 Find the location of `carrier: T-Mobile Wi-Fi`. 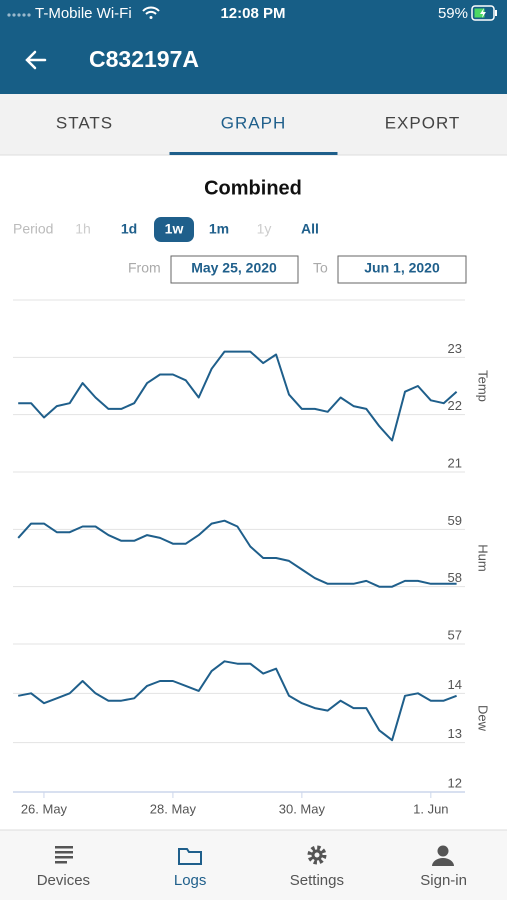

carrier: T-Mobile Wi-Fi is located at coordinates (83, 13).